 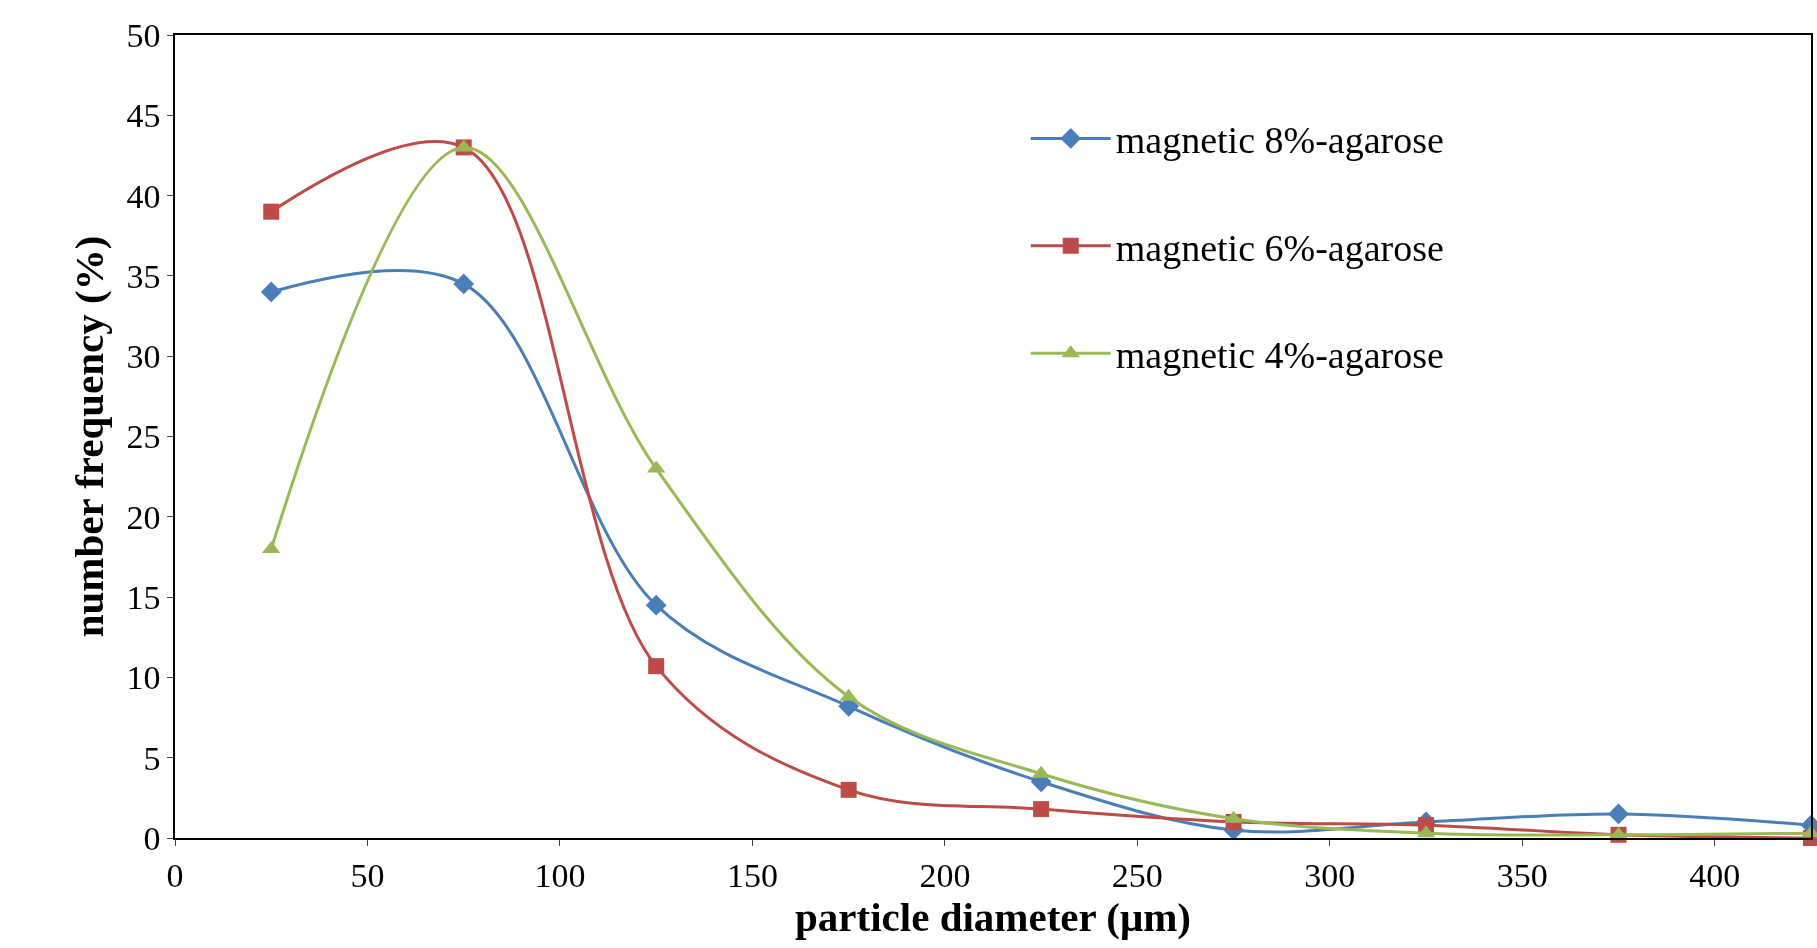 What do you see at coordinates (143, 597) in the screenshot?
I see `y-tick-label: 15` at bounding box center [143, 597].